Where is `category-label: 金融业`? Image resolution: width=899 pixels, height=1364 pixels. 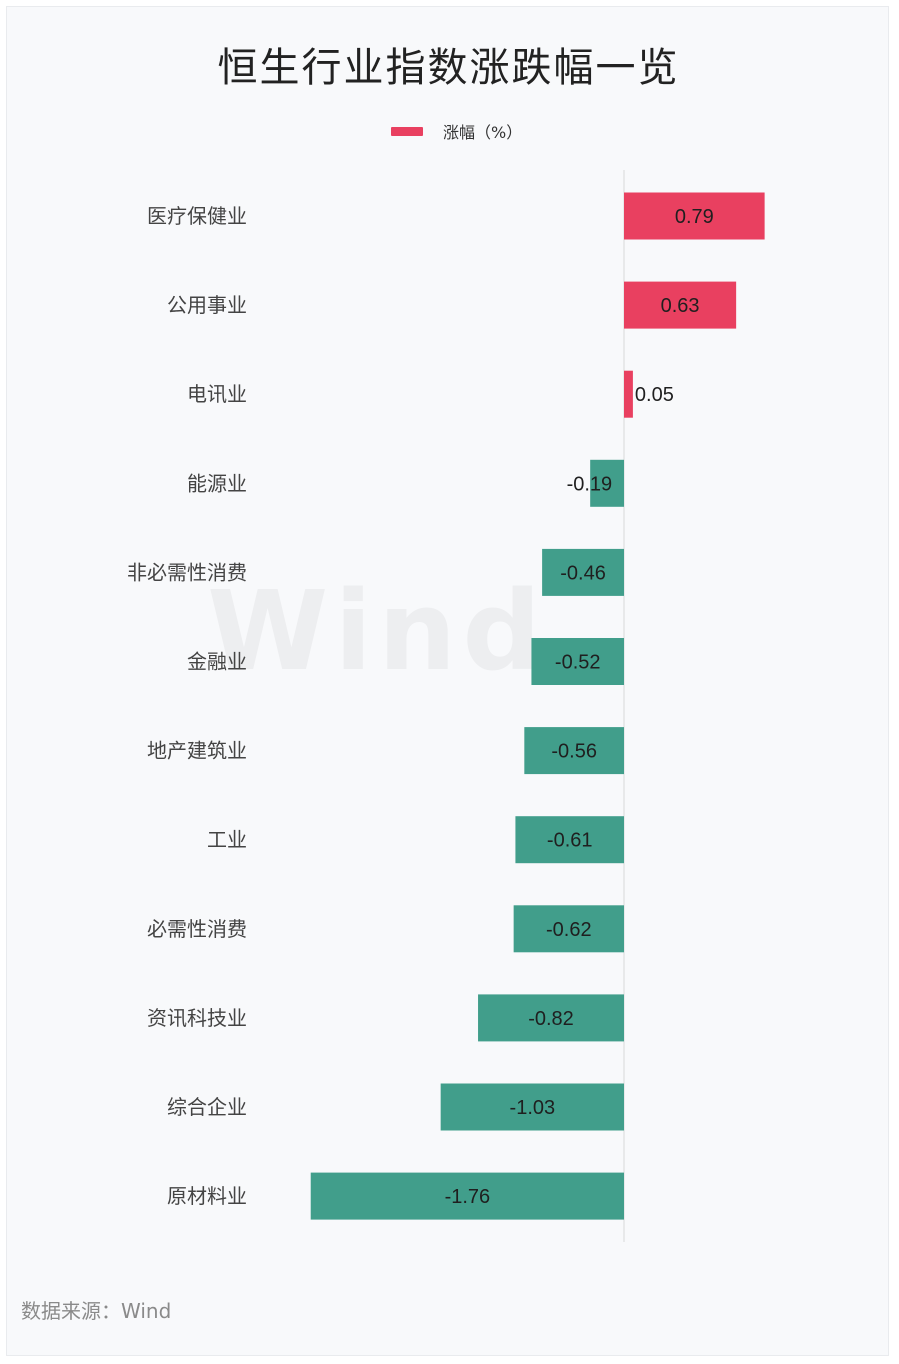 category-label: 金融业 is located at coordinates (217, 662).